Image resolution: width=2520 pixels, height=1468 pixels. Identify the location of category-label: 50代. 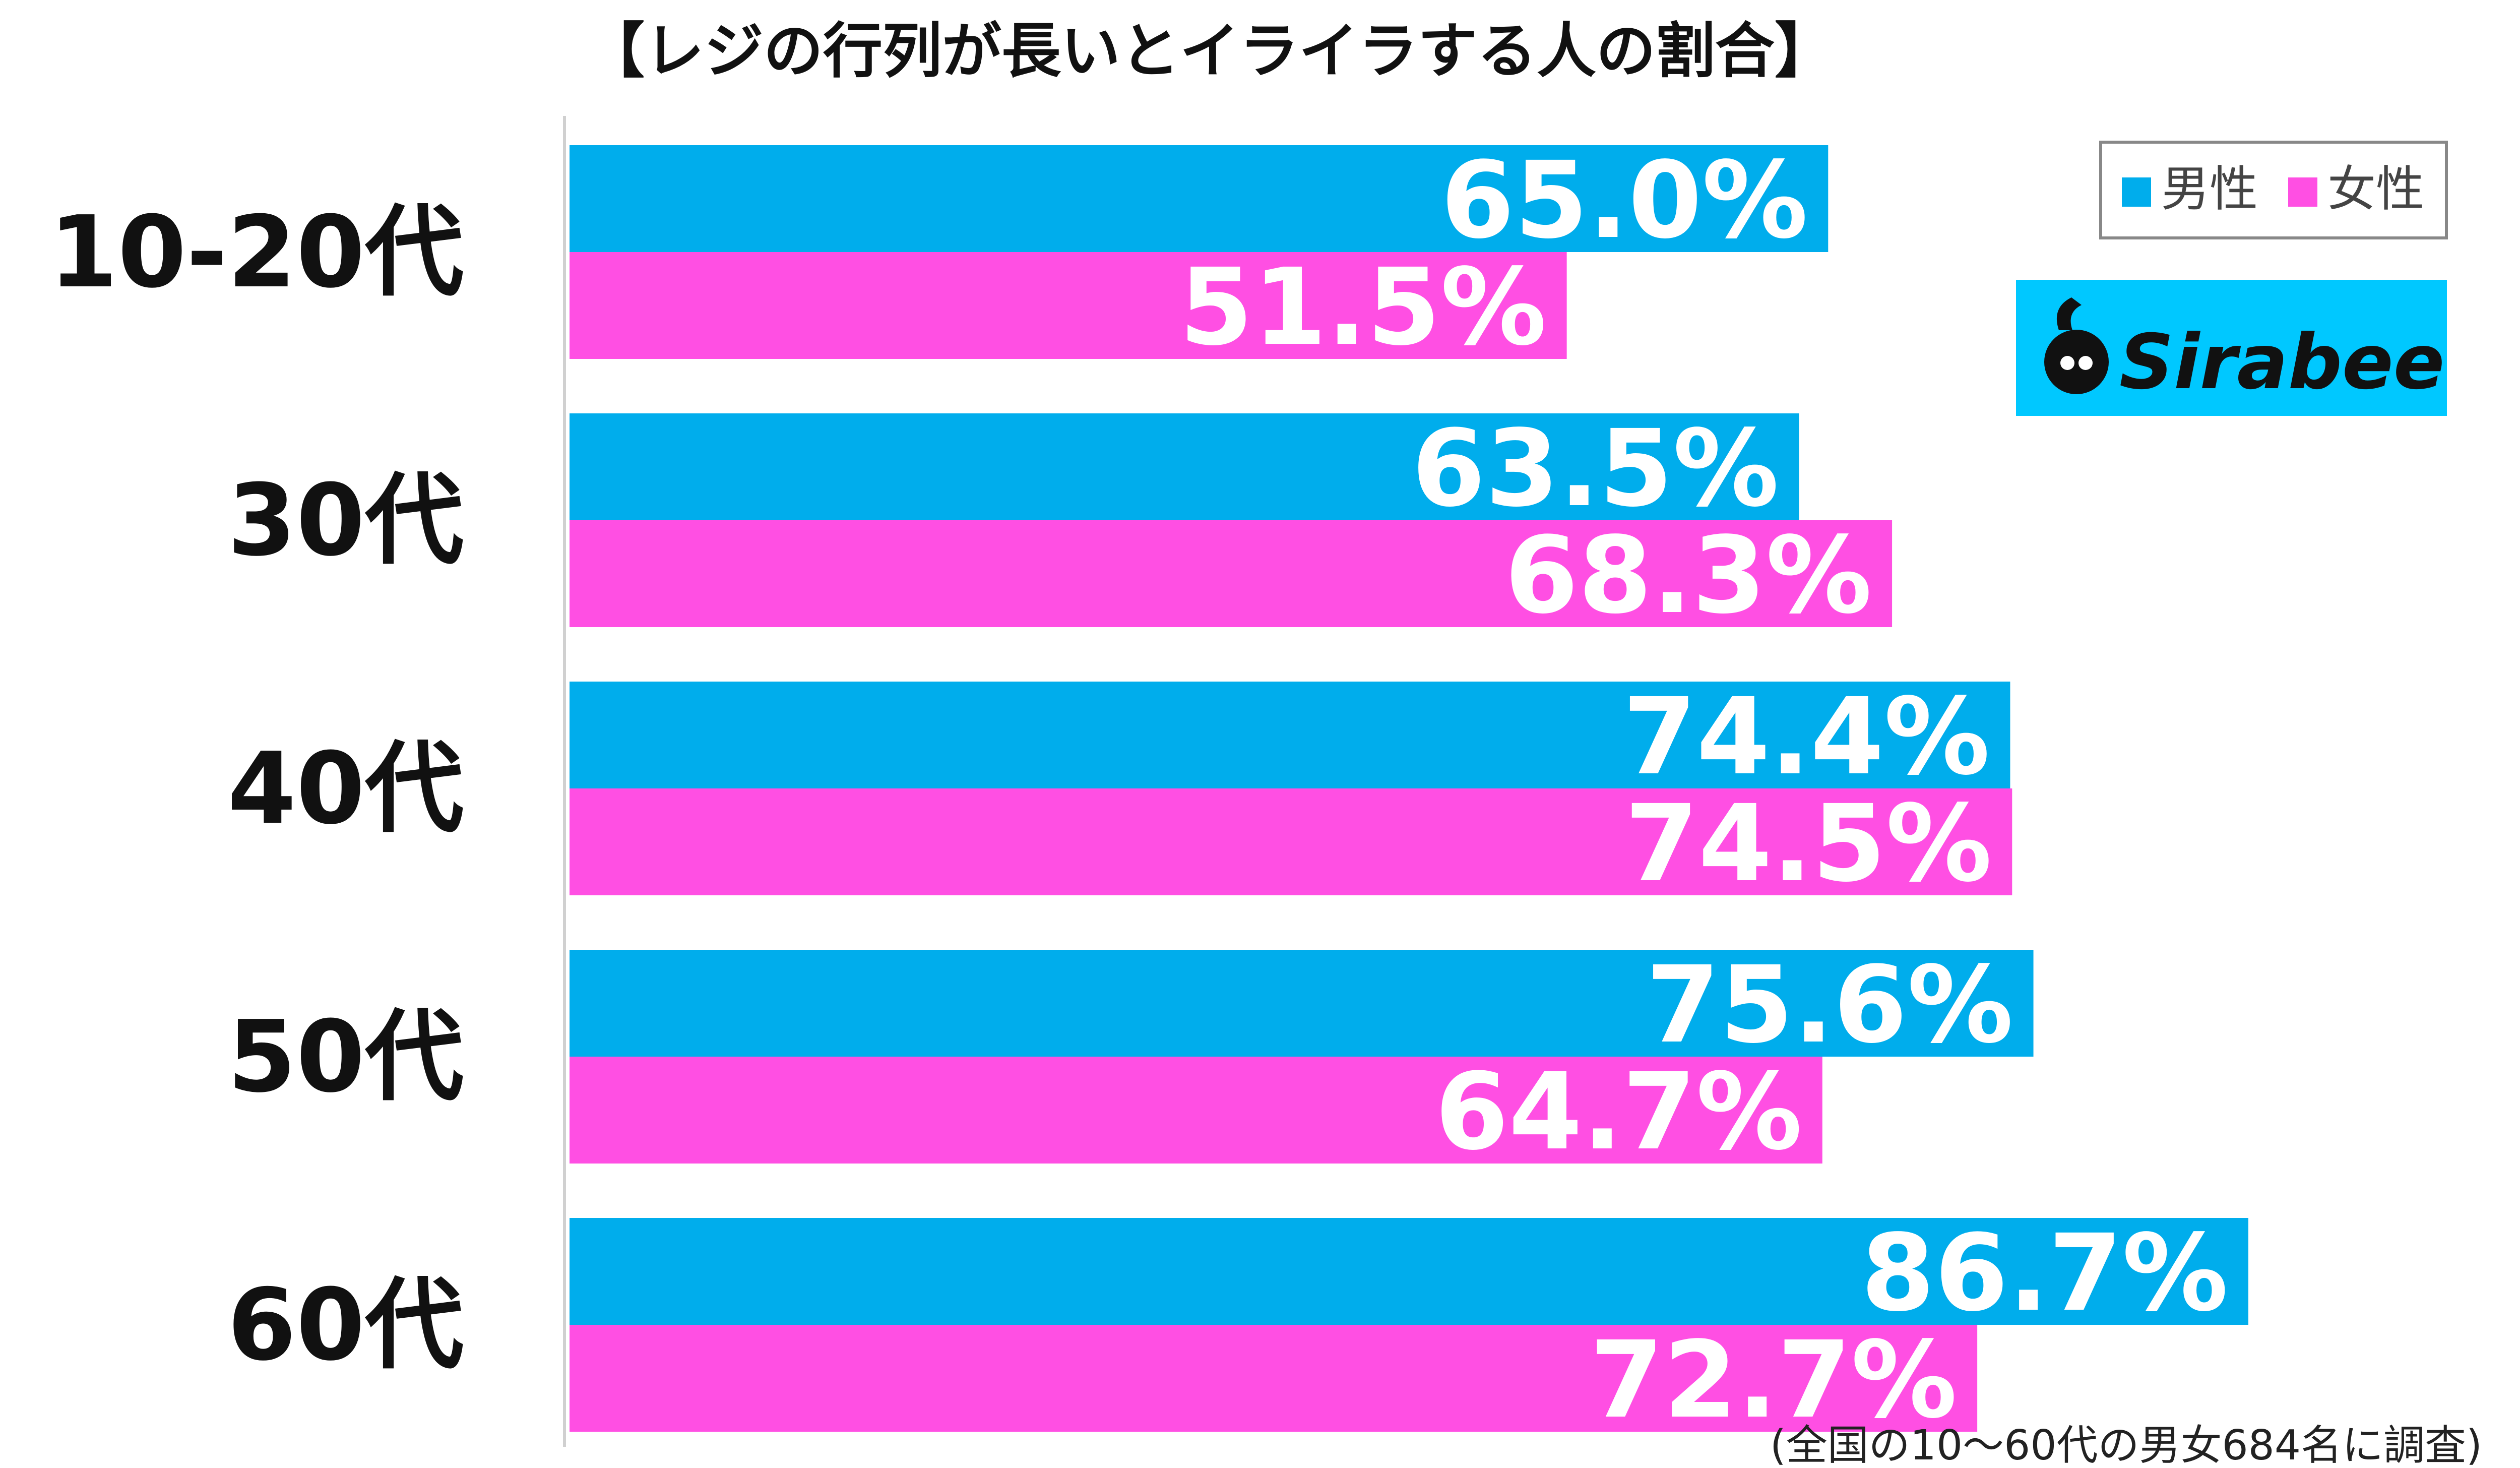
(345, 1057).